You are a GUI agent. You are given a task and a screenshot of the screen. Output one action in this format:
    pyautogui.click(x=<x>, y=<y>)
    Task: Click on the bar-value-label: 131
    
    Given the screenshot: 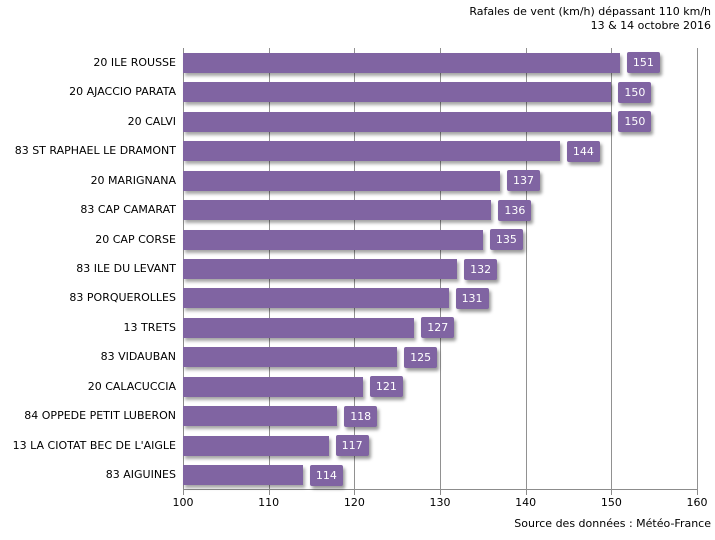 What is the action you would take?
    pyautogui.click(x=472, y=298)
    